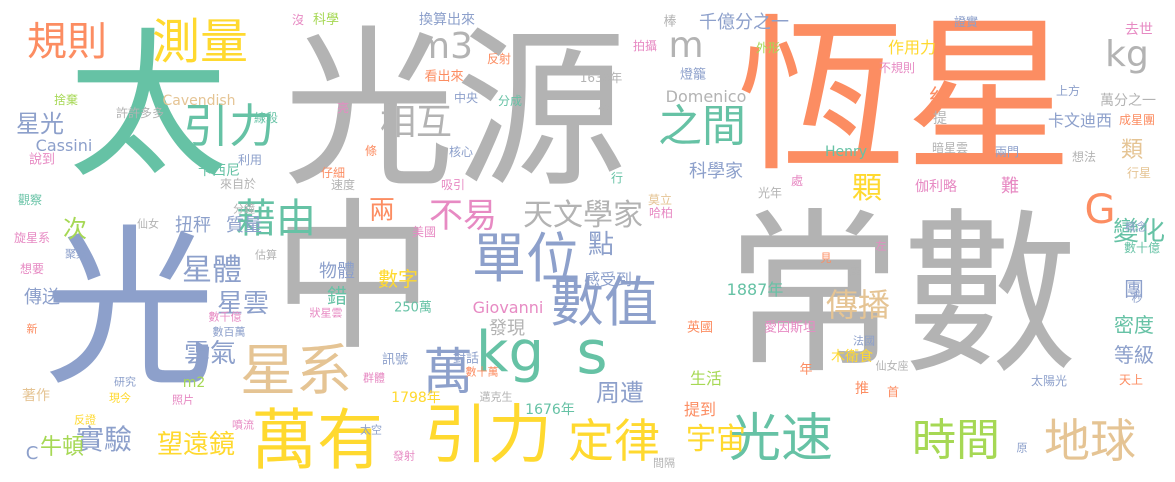 The image size is (1175, 482). What do you see at coordinates (499, 59) in the screenshot?
I see `word-central: 反射` at bounding box center [499, 59].